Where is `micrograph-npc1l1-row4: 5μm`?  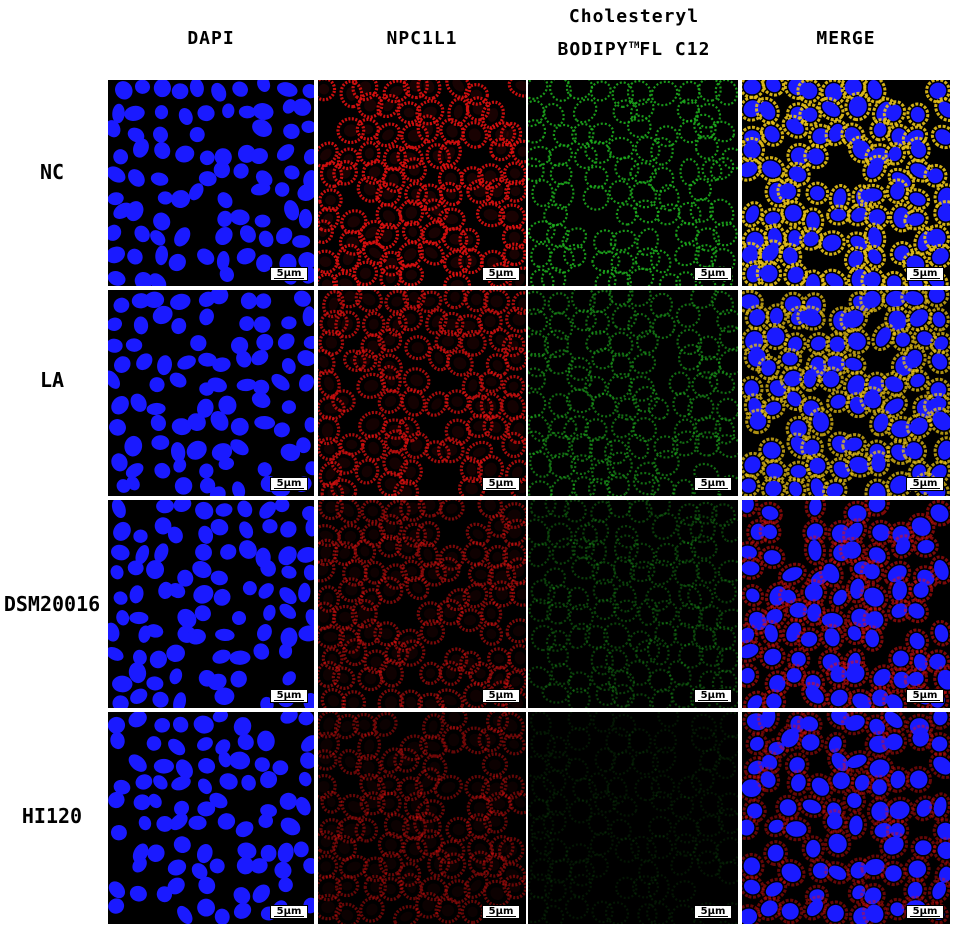
micrograph-npc1l1-row4: 5μm is located at coordinates (422, 818).